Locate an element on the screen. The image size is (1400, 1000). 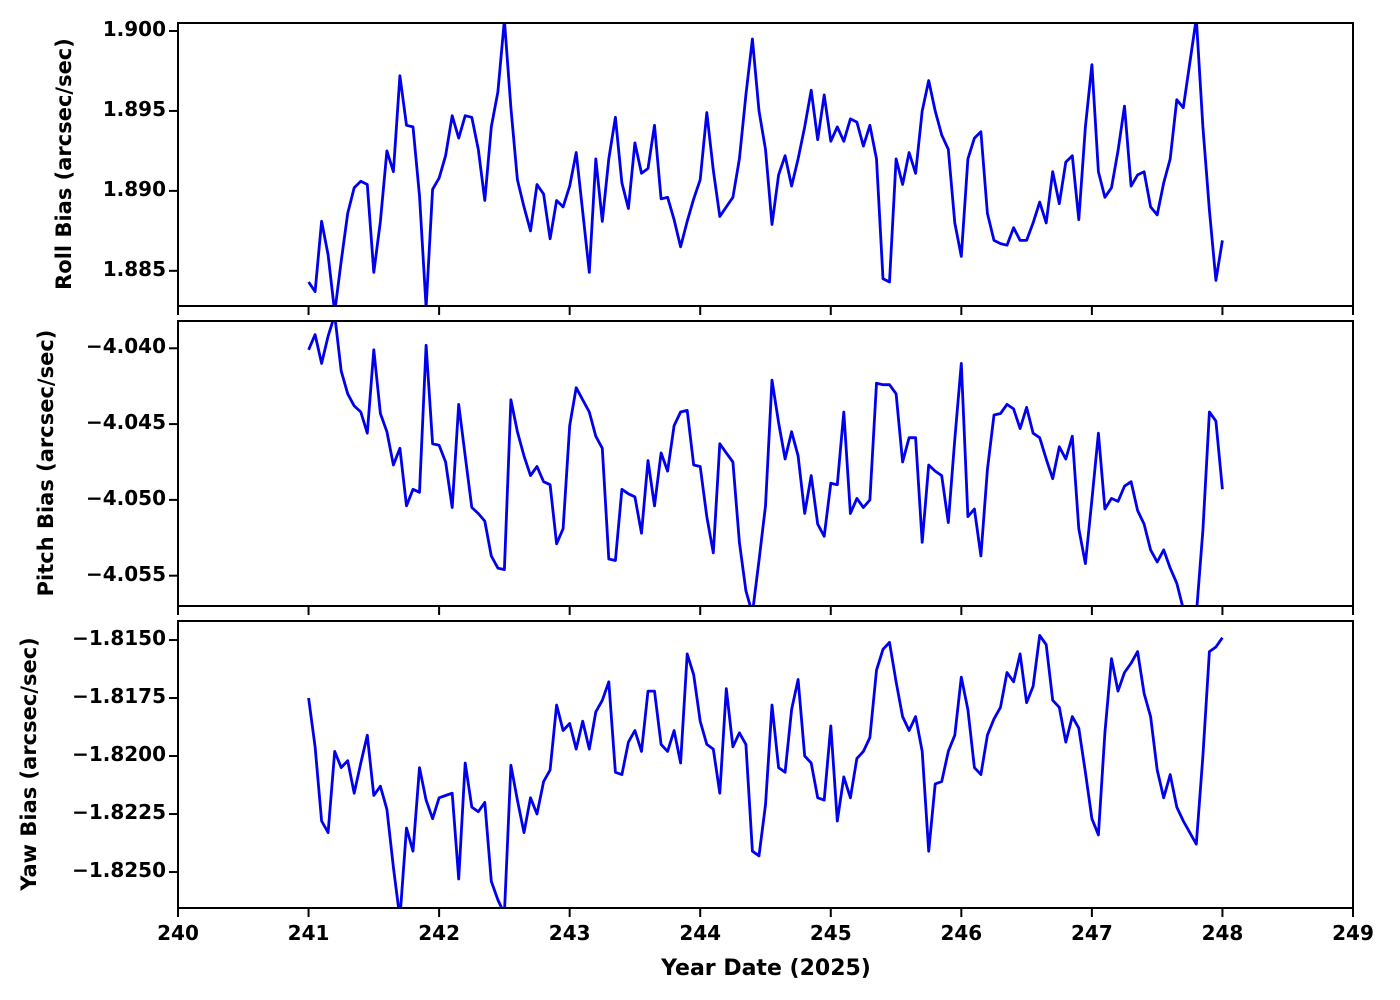
x-tick-label: 246 is located at coordinates (961, 933).